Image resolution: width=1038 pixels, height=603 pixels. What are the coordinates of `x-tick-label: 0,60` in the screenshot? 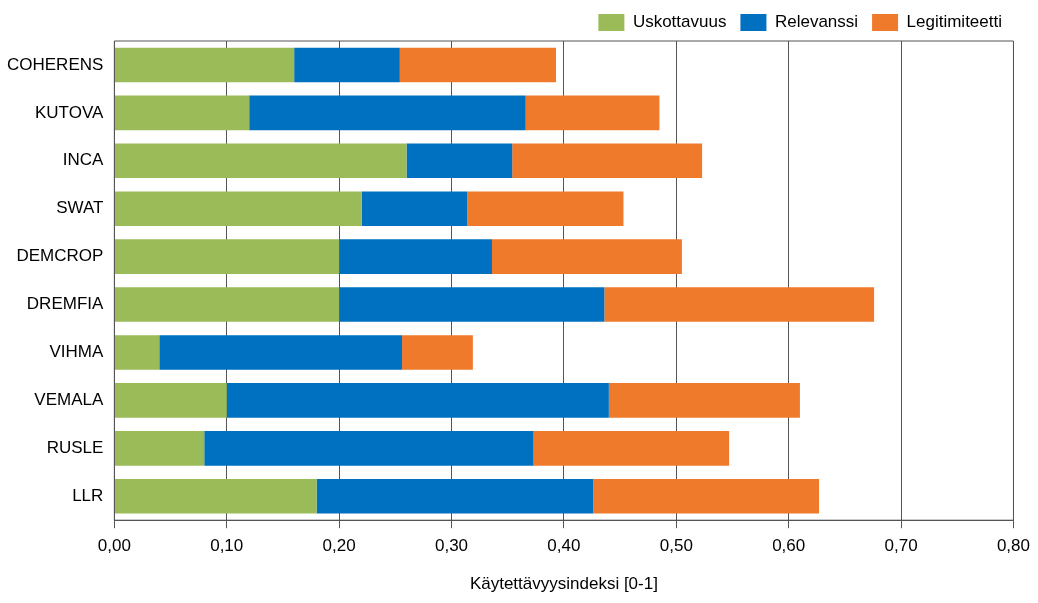 It's located at (789, 546).